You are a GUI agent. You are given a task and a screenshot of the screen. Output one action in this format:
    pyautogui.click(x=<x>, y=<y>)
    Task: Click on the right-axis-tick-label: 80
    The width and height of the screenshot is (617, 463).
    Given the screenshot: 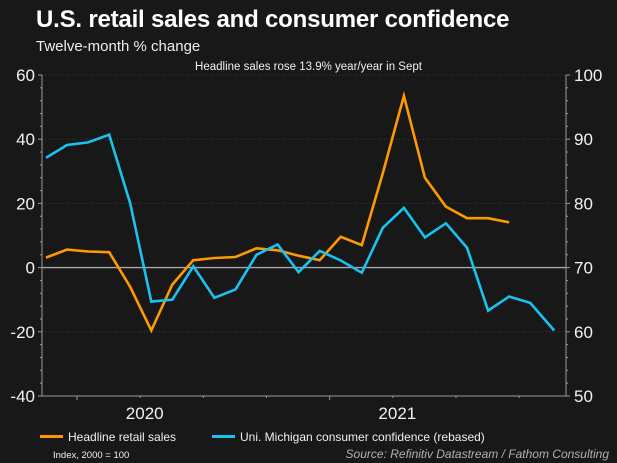 What is the action you would take?
    pyautogui.click(x=583, y=203)
    